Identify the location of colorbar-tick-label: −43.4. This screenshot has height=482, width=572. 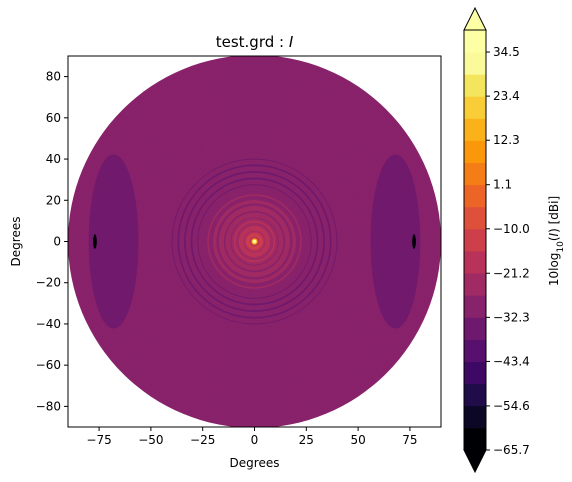
(511, 361).